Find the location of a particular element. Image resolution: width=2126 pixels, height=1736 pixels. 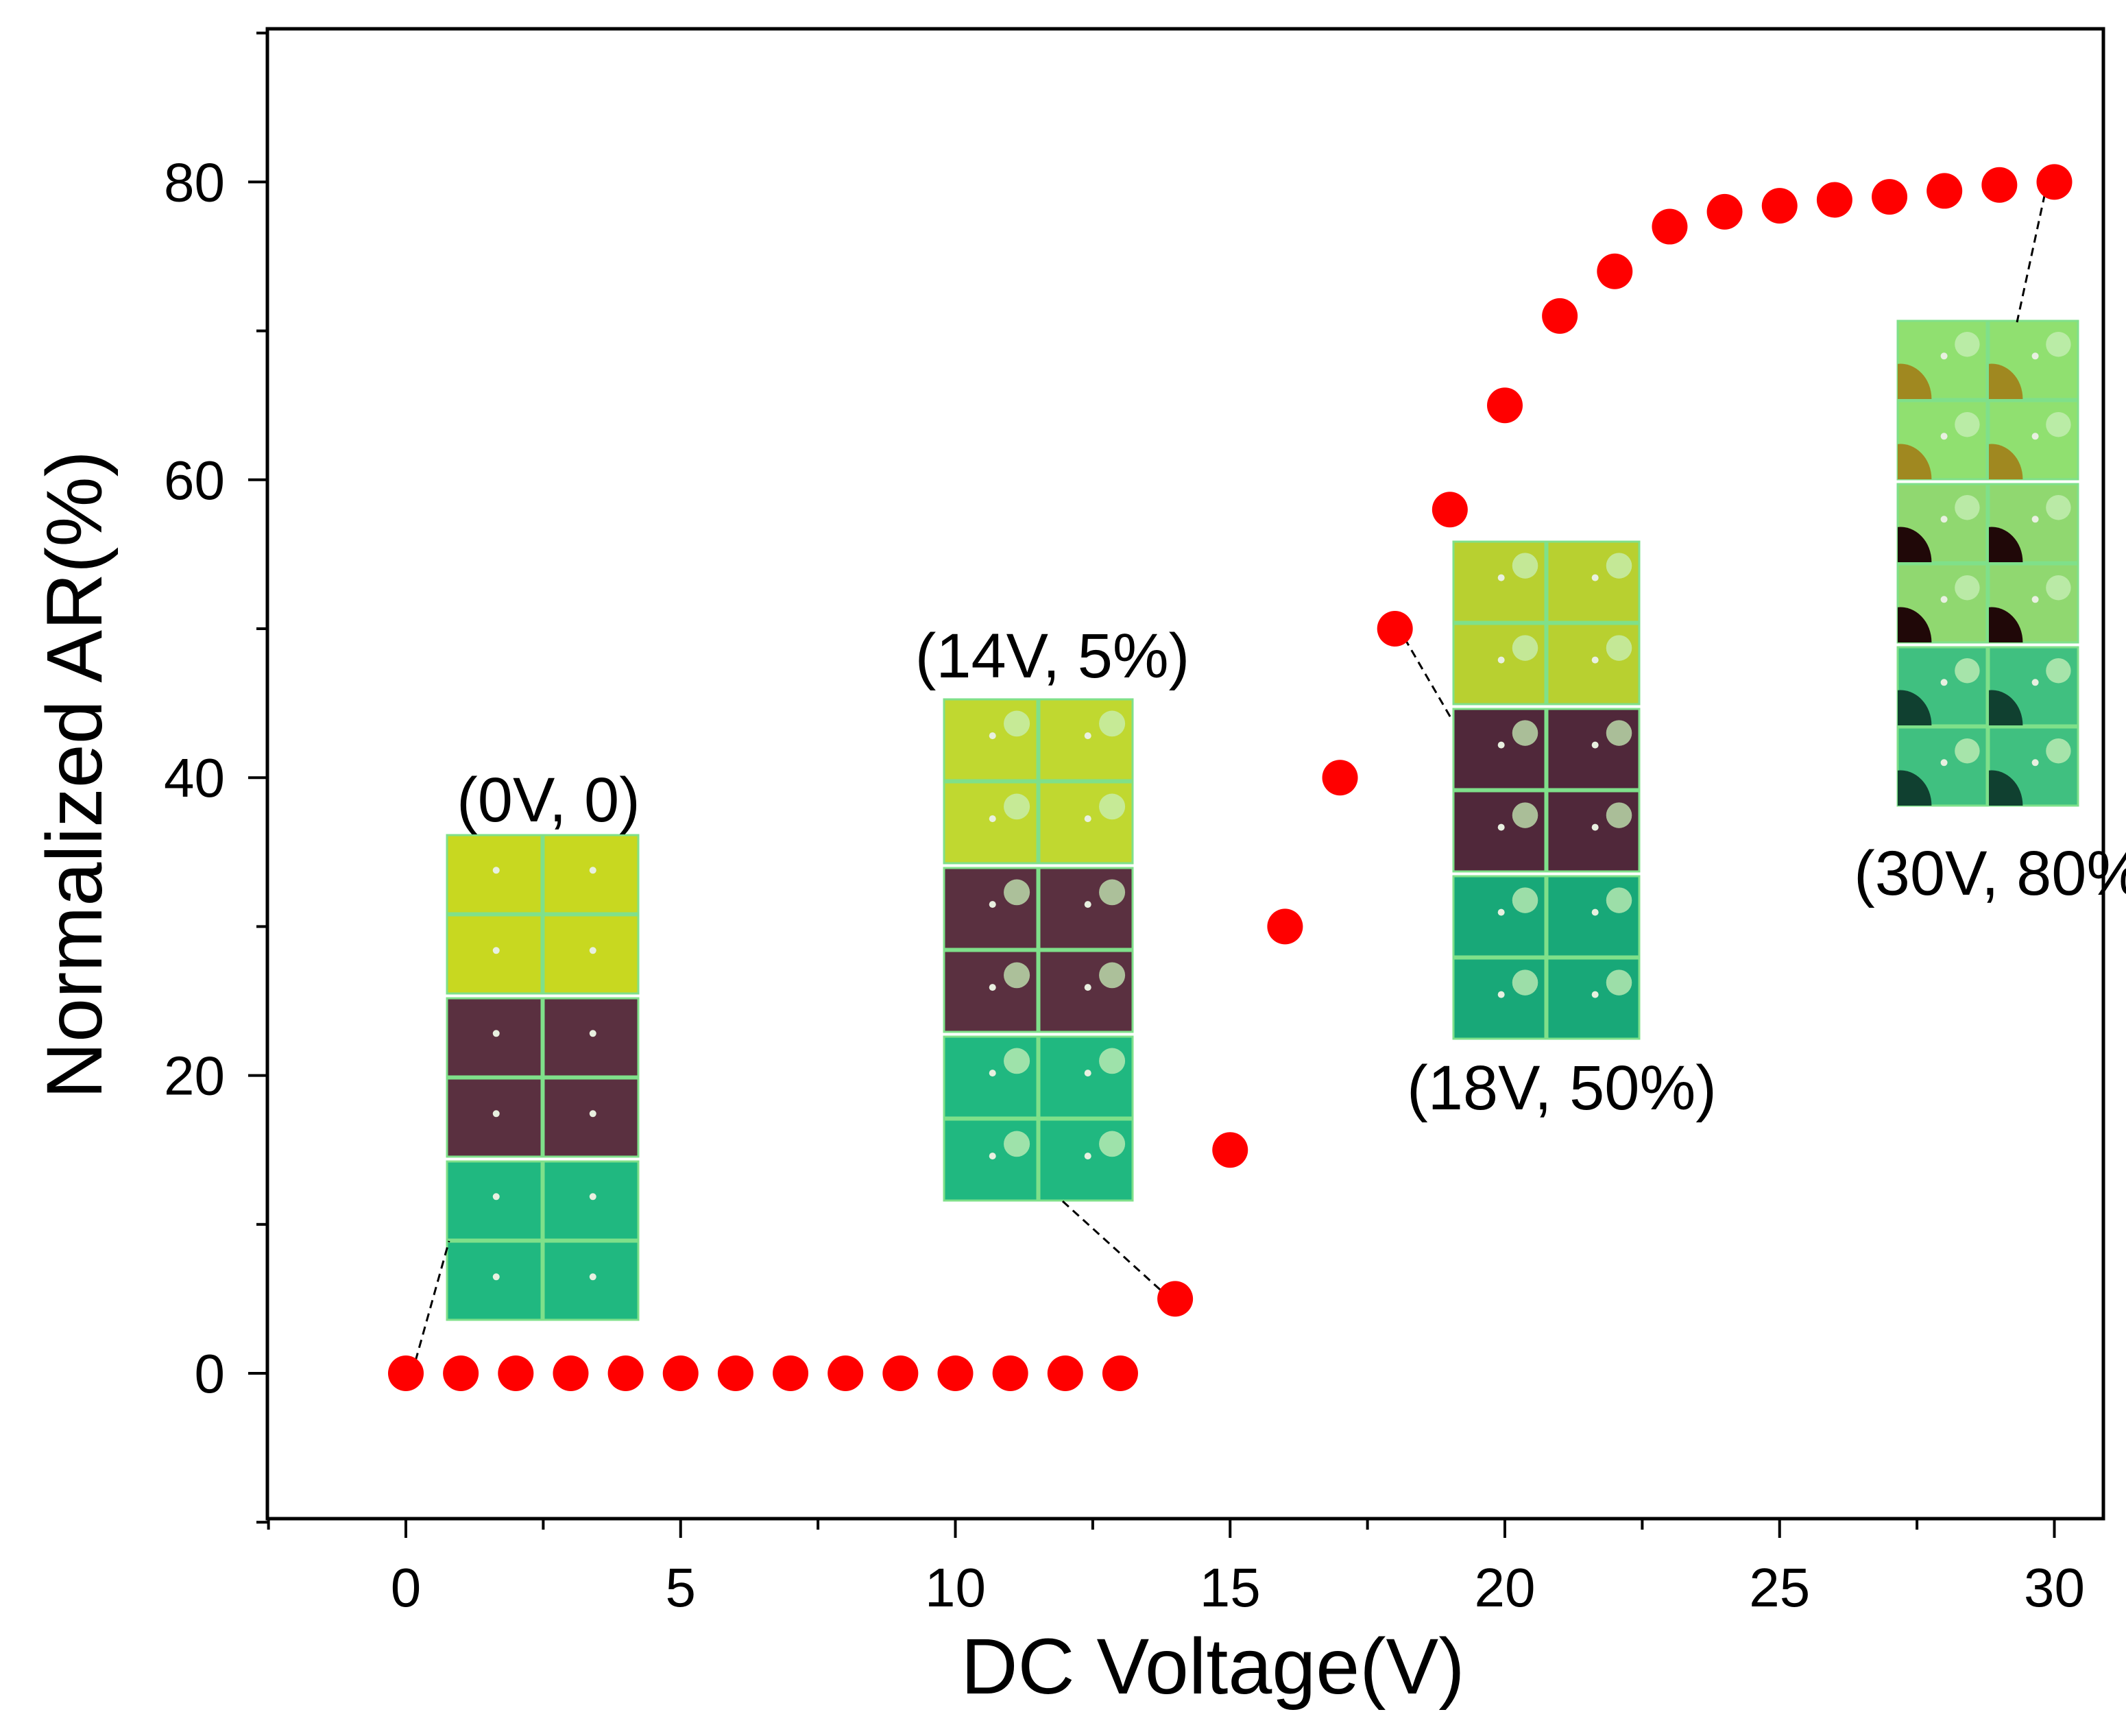

x-tick-label: 5 is located at coordinates (681, 1588).